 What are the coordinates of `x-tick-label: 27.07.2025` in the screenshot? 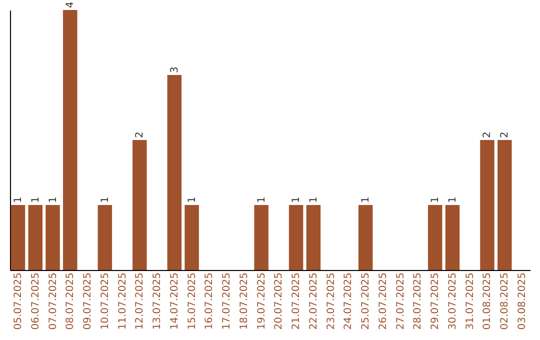 It's located at (400, 301).